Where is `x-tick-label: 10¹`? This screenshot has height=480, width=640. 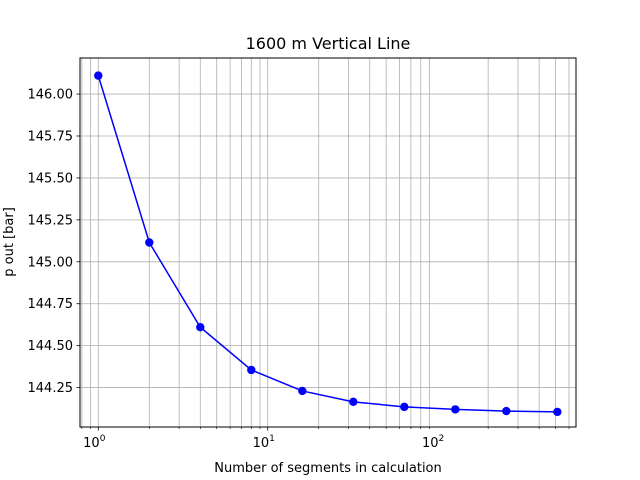 x-tick-label: 10¹ is located at coordinates (264, 442).